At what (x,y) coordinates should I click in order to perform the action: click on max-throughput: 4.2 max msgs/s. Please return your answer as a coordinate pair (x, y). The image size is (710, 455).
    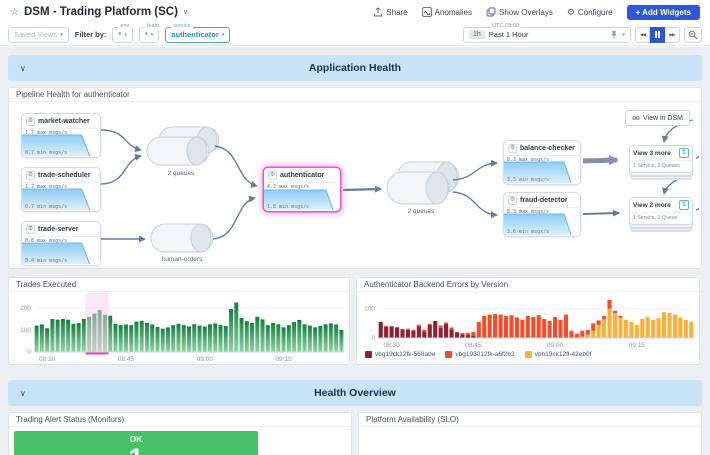
    Looking at the image, I should click on (288, 187).